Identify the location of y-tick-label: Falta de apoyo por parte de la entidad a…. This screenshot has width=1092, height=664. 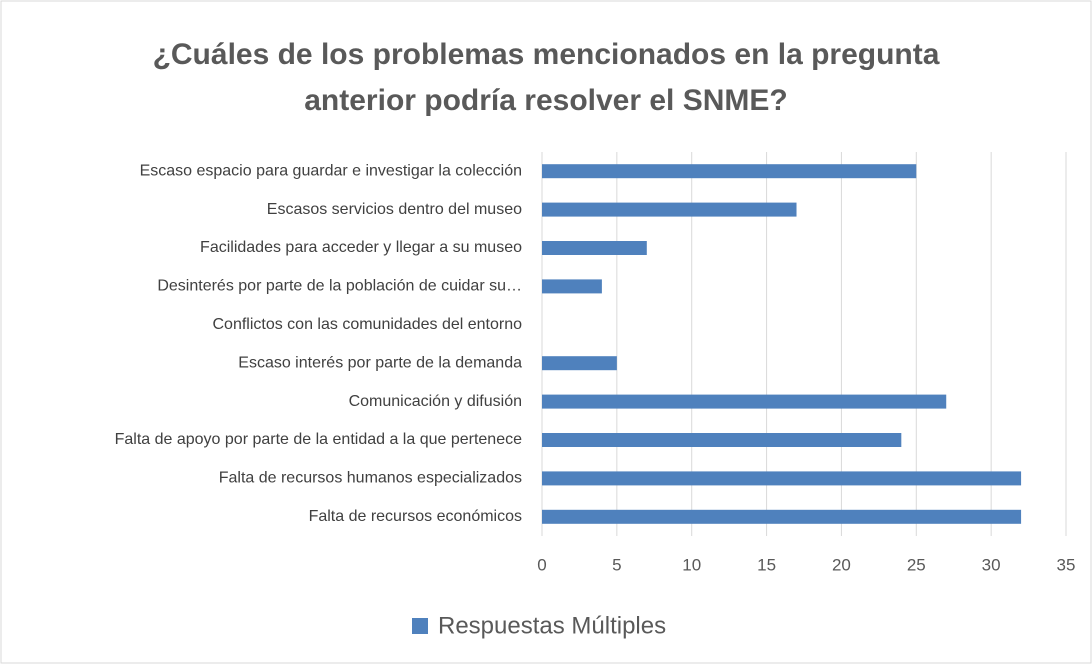
(319, 439).